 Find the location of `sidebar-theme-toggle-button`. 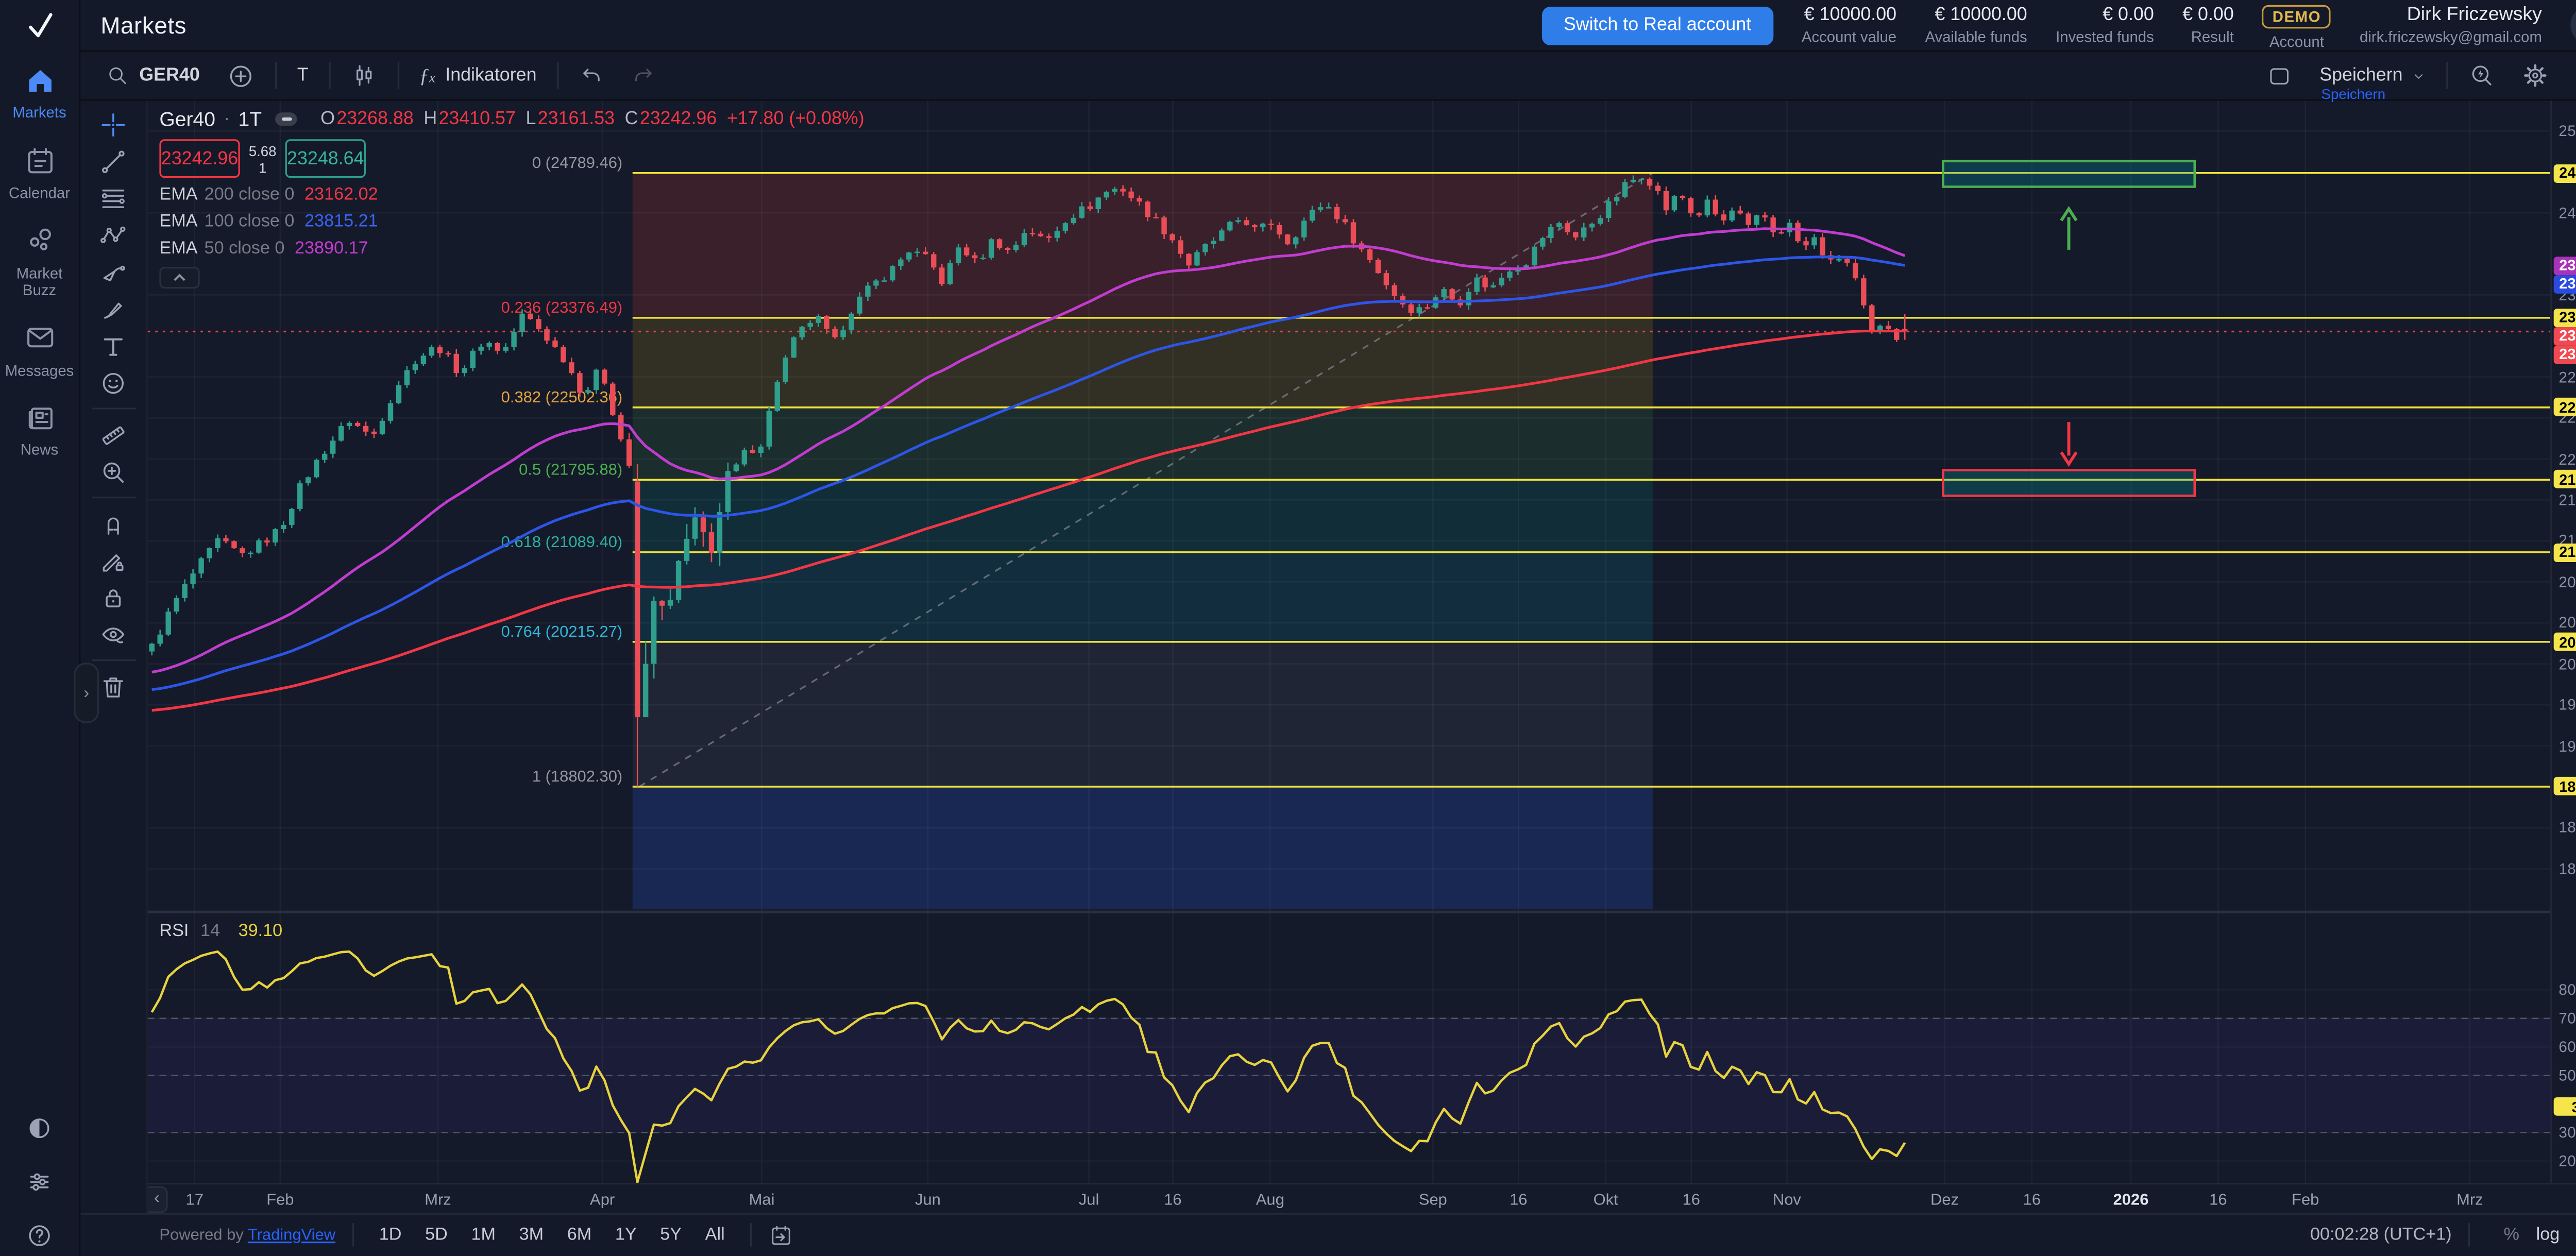

sidebar-theme-toggle-button is located at coordinates (39, 1127).